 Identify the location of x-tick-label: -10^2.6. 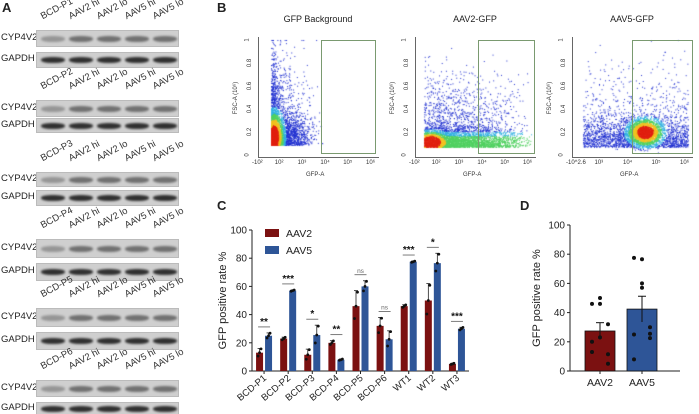
(576, 163).